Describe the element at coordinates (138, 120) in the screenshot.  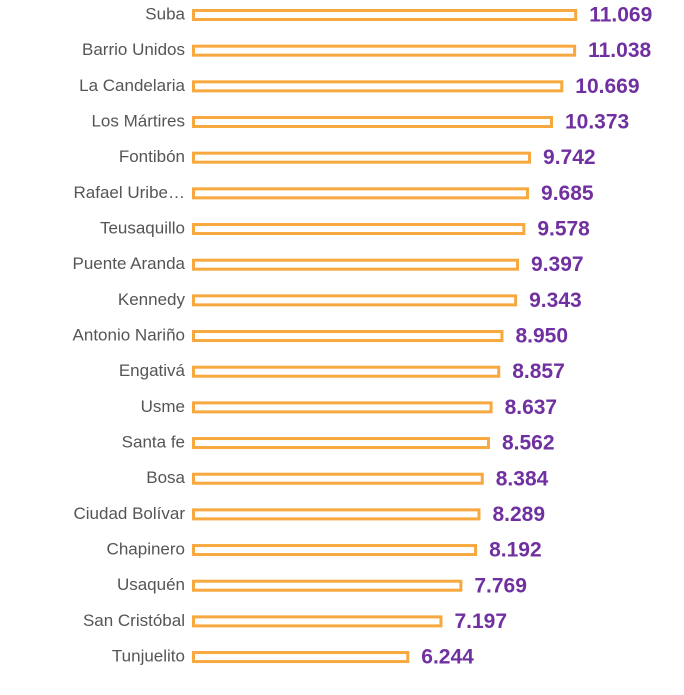
I see `category-label: Los Mártires` at that location.